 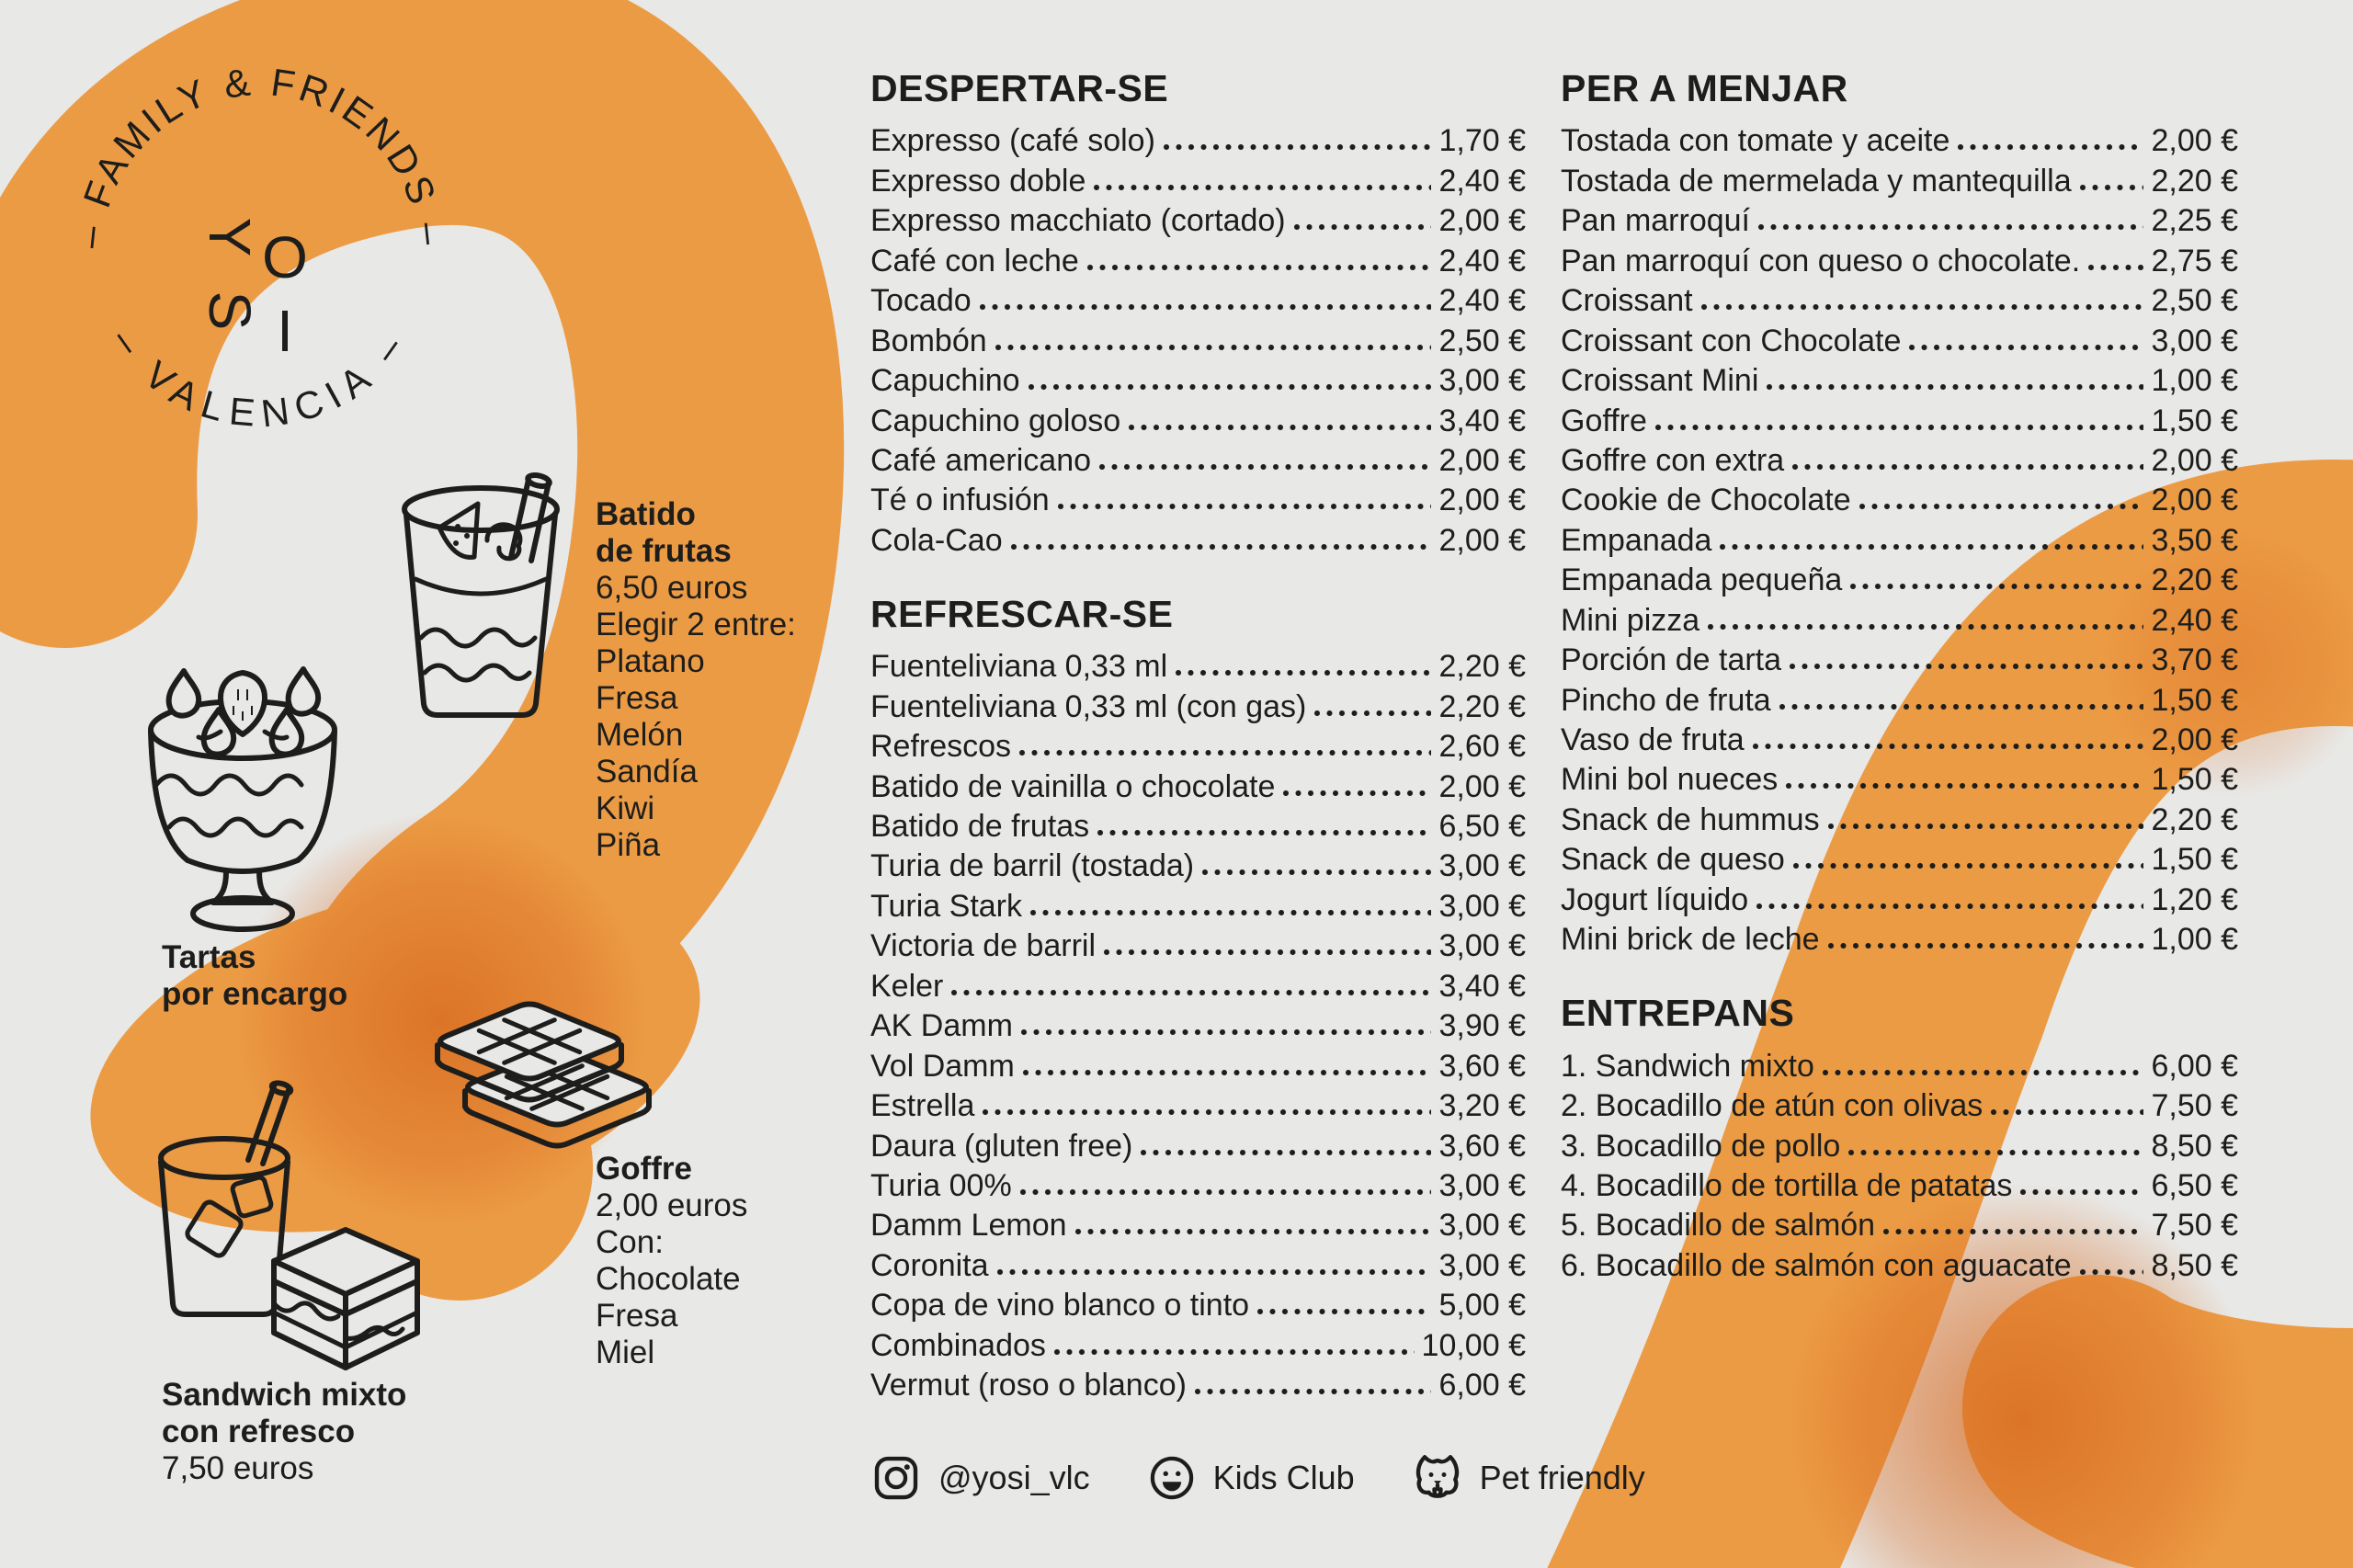 What do you see at coordinates (1198, 1024) in the screenshot?
I see `menu-item-row: AK Damm 3,90 €` at bounding box center [1198, 1024].